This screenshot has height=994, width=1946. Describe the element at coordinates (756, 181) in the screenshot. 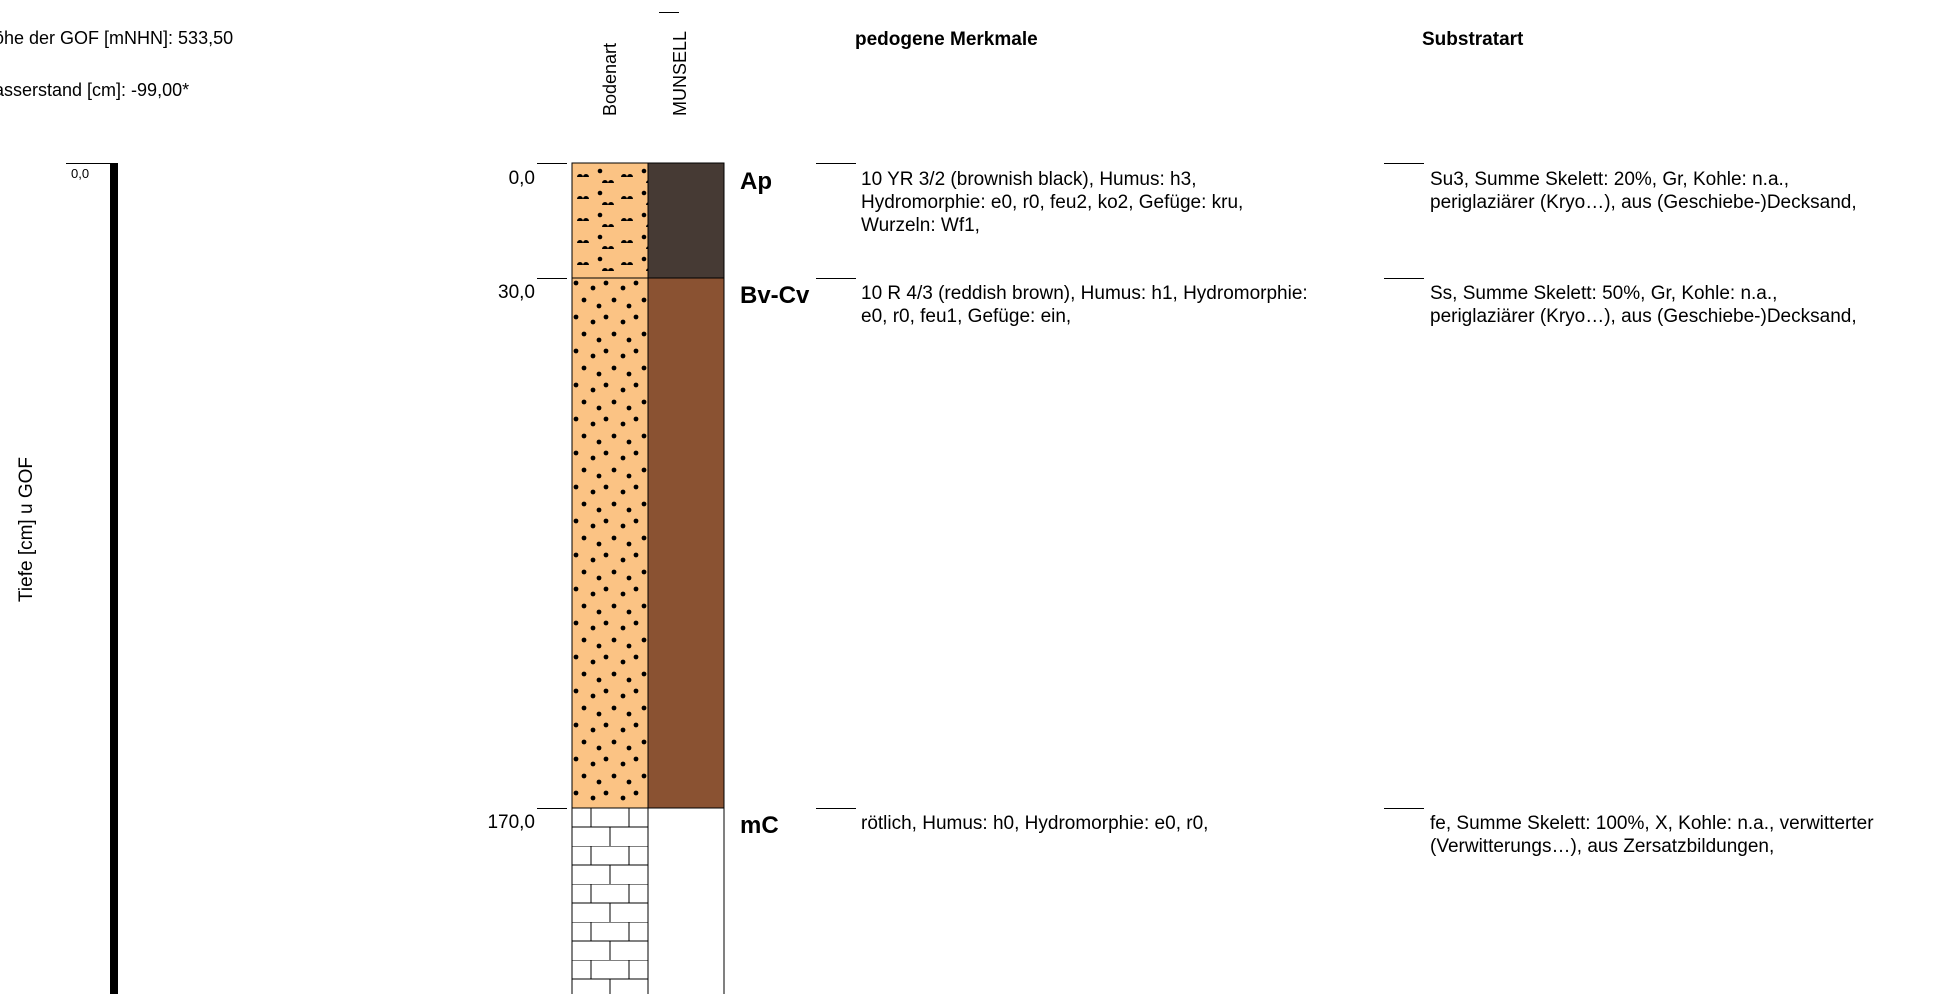

I see `horizon-label-ap: Ap` at that location.